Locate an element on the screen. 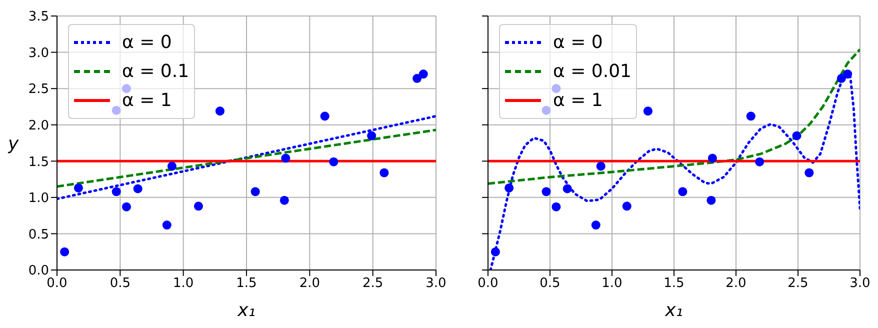 The image size is (878, 328). legend-label: α = 0.01 is located at coordinates (592, 71).